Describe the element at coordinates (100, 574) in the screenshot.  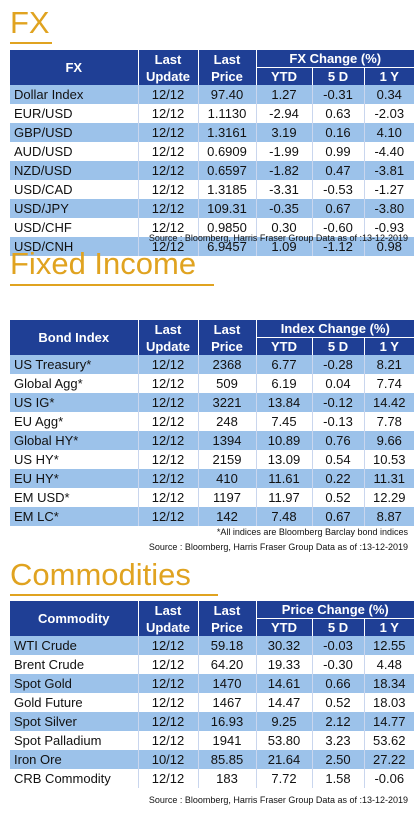
I see `commodities-section-title: Commodities` at that location.